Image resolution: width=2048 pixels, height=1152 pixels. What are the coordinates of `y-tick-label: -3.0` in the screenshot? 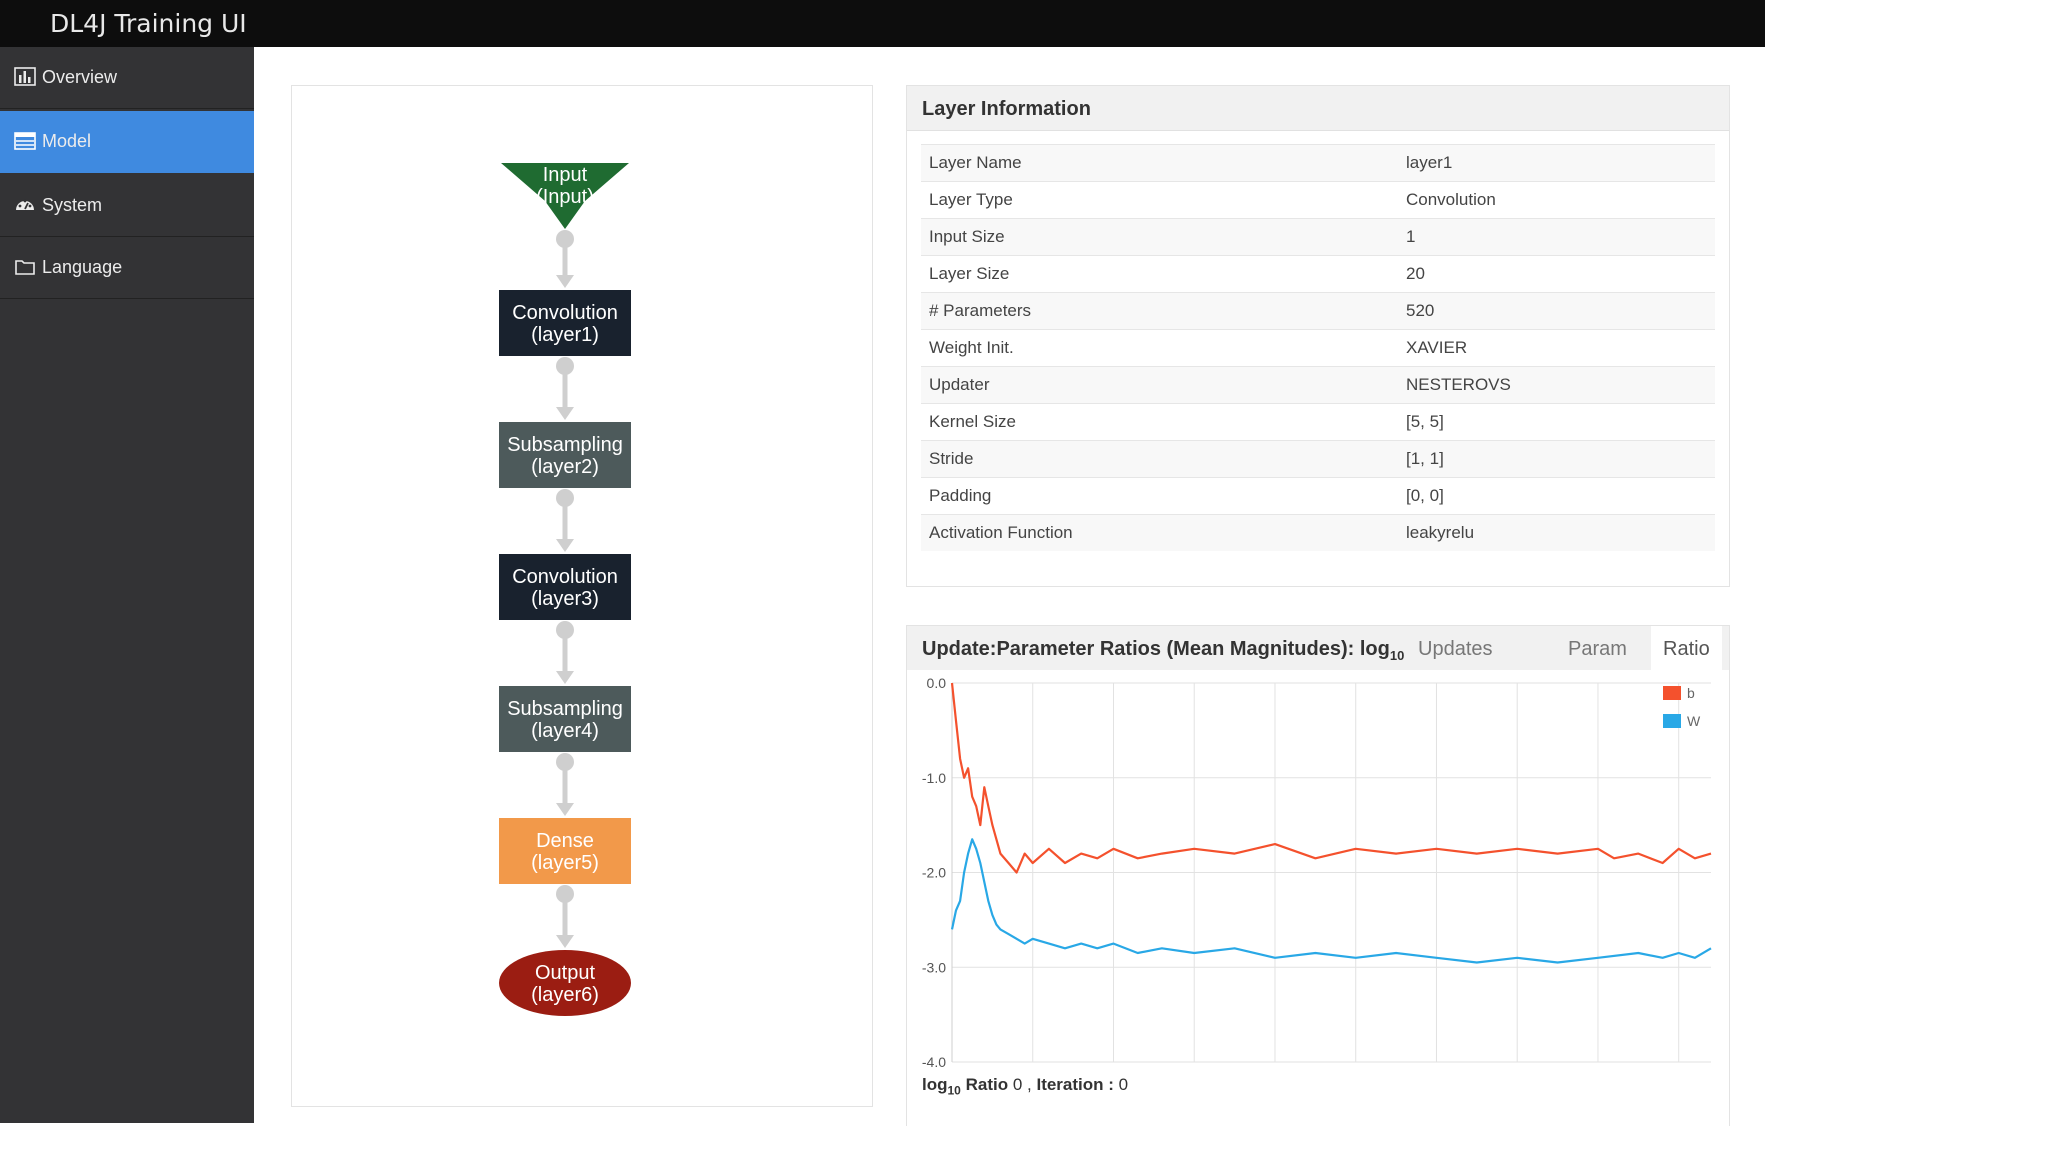 It's located at (934, 967).